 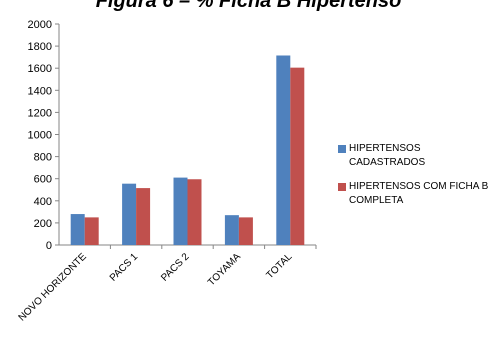 I want to click on x-category-label: PACS 1, so click(x=124, y=267).